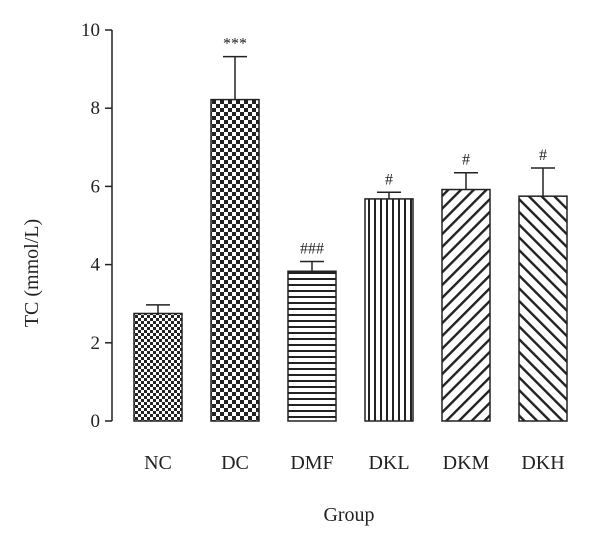  What do you see at coordinates (90, 30) in the screenshot?
I see `y-tick-label: 10` at bounding box center [90, 30].